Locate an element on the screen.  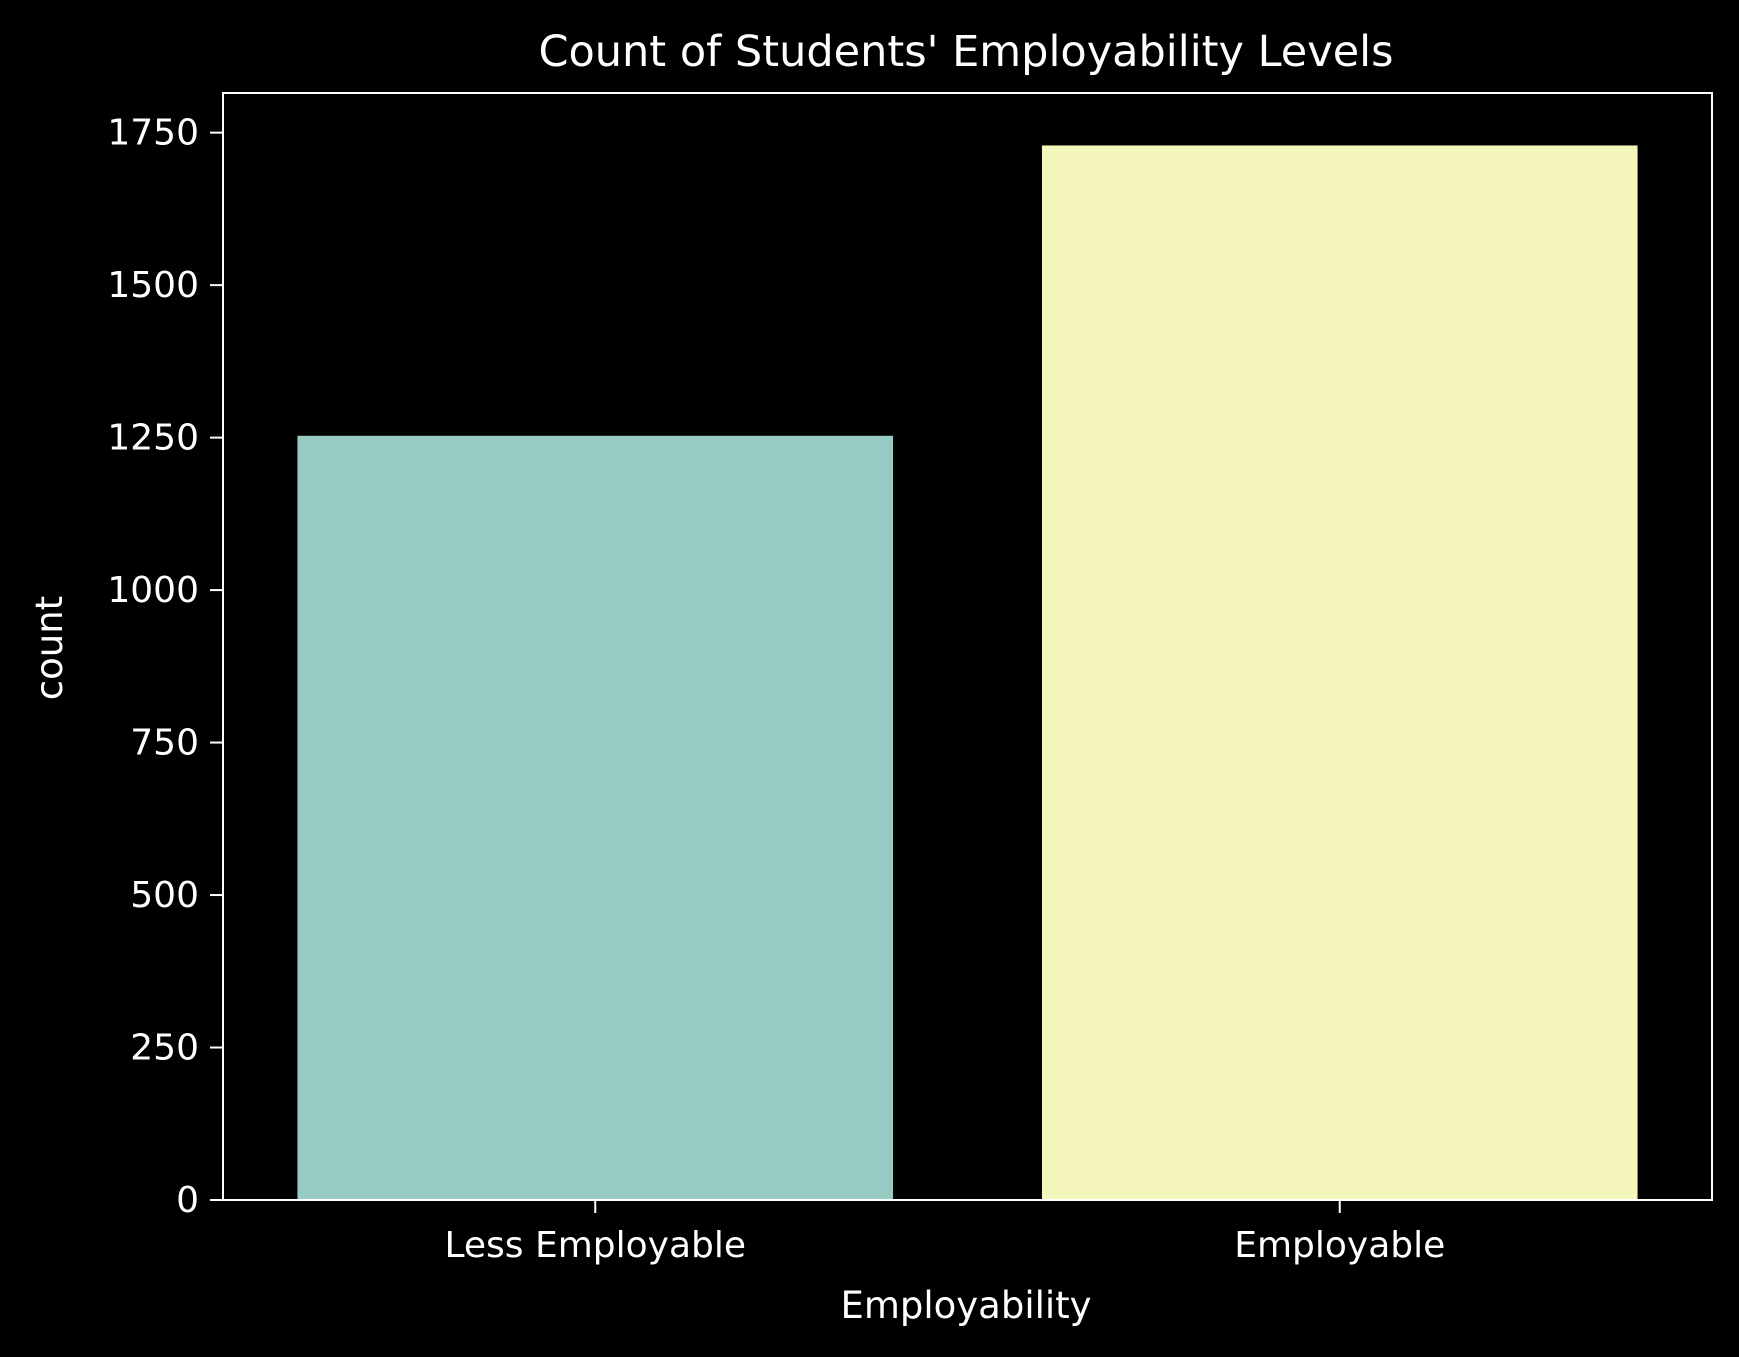
y-tick-label-3: 750 is located at coordinates (164, 743).